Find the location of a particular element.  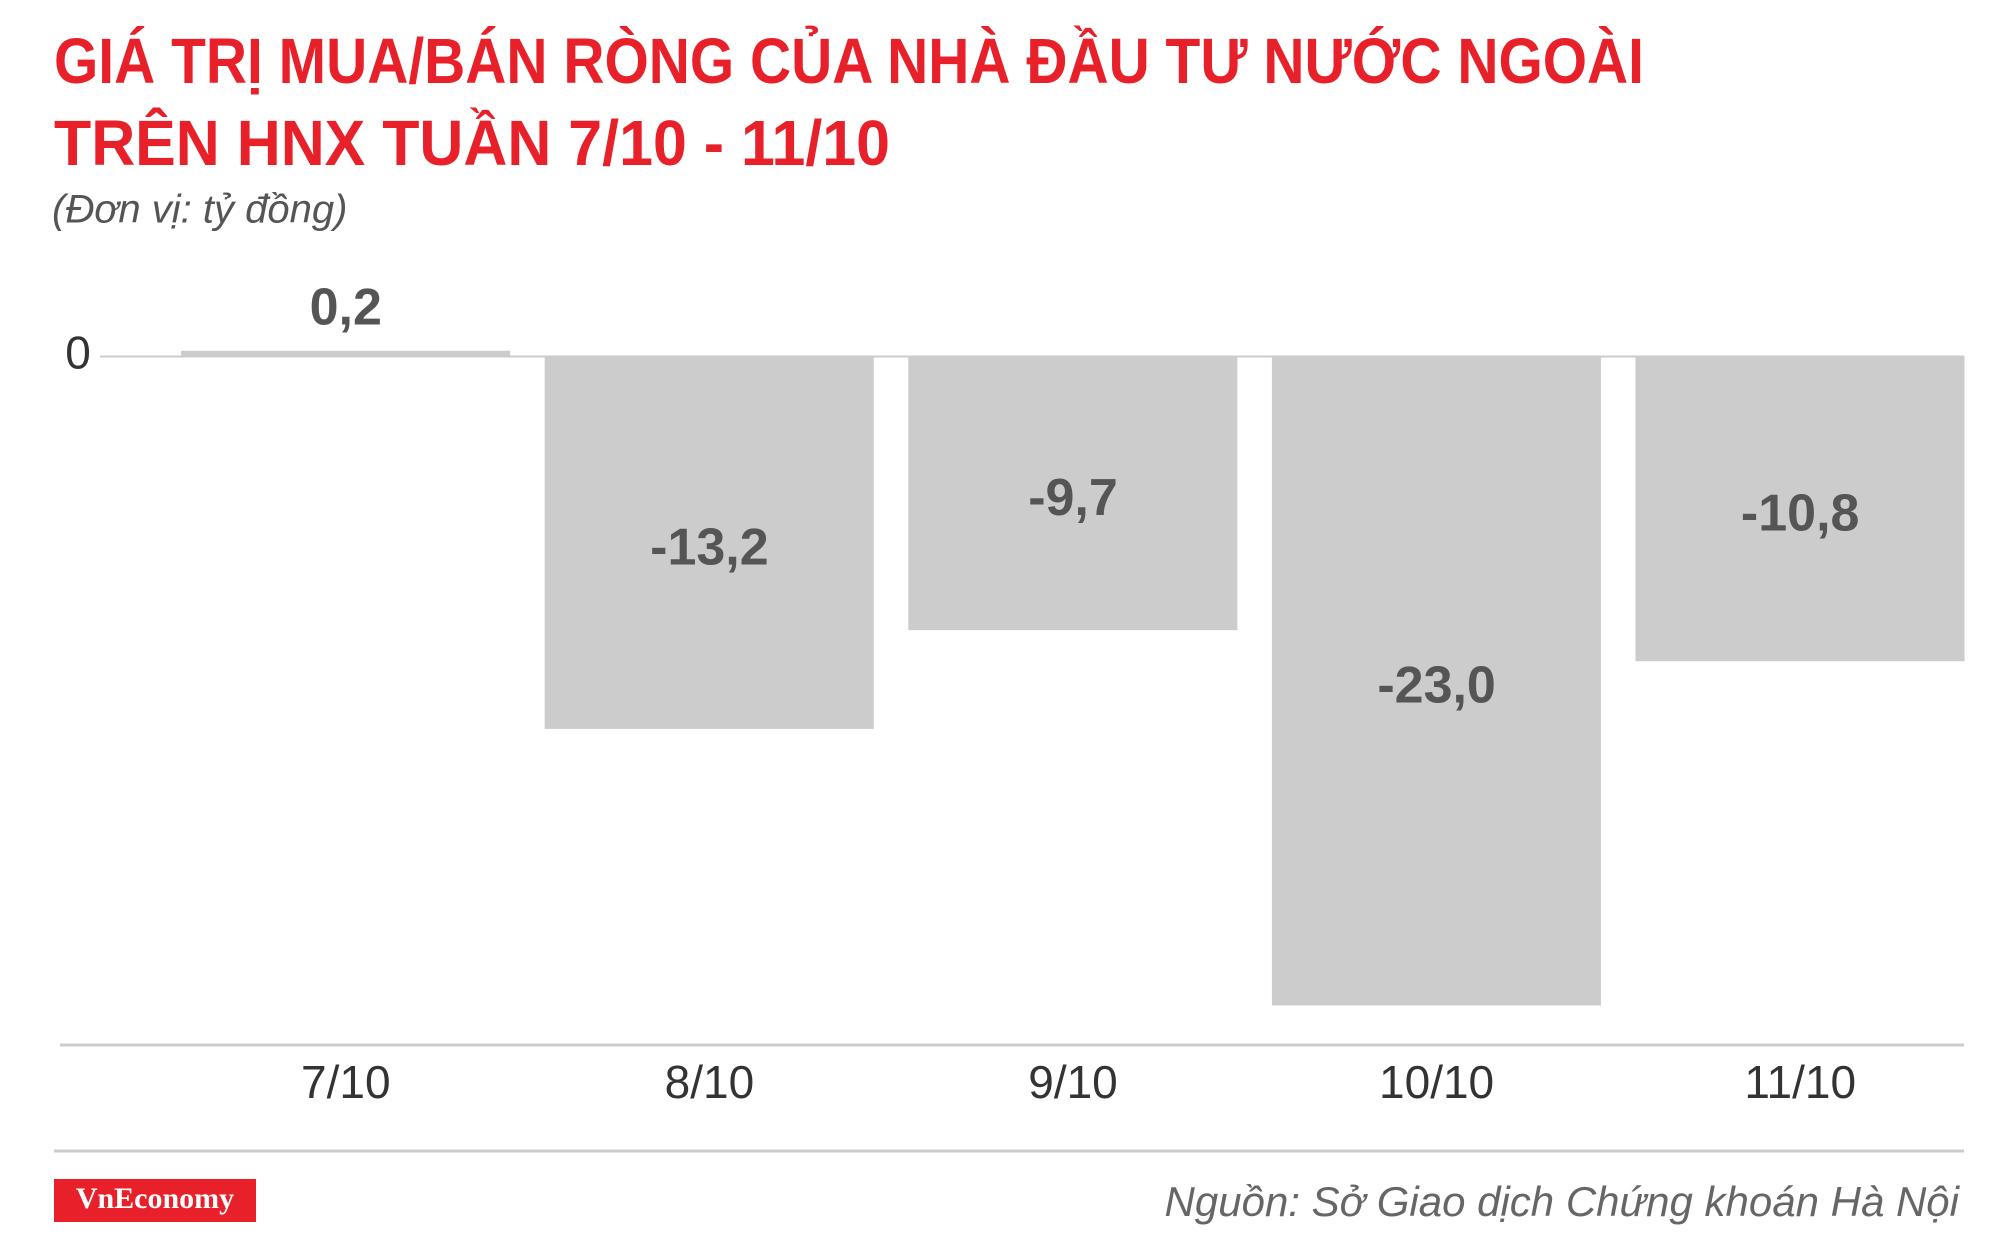

chart-subtitle: (Đơn vị: tỷ đồng) is located at coordinates (199, 210).